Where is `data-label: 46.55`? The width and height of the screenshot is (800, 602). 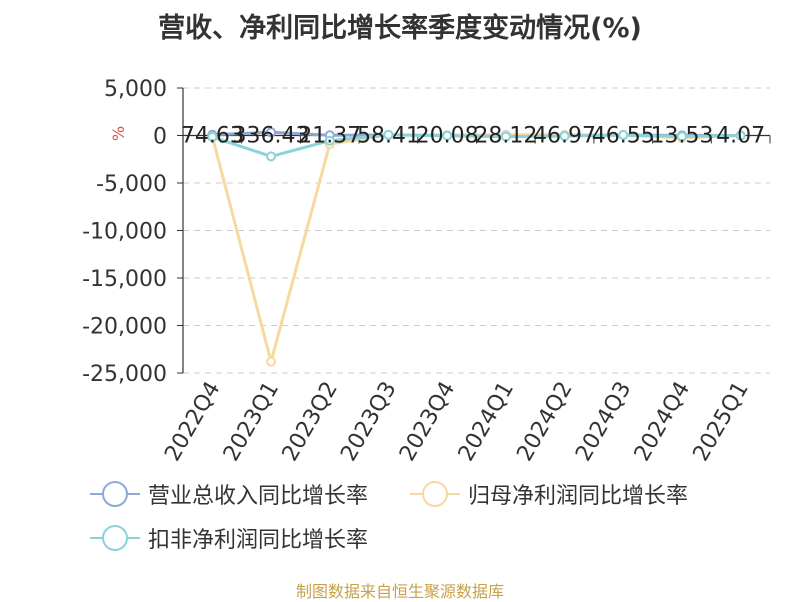 data-label: 46.55 is located at coordinates (623, 136).